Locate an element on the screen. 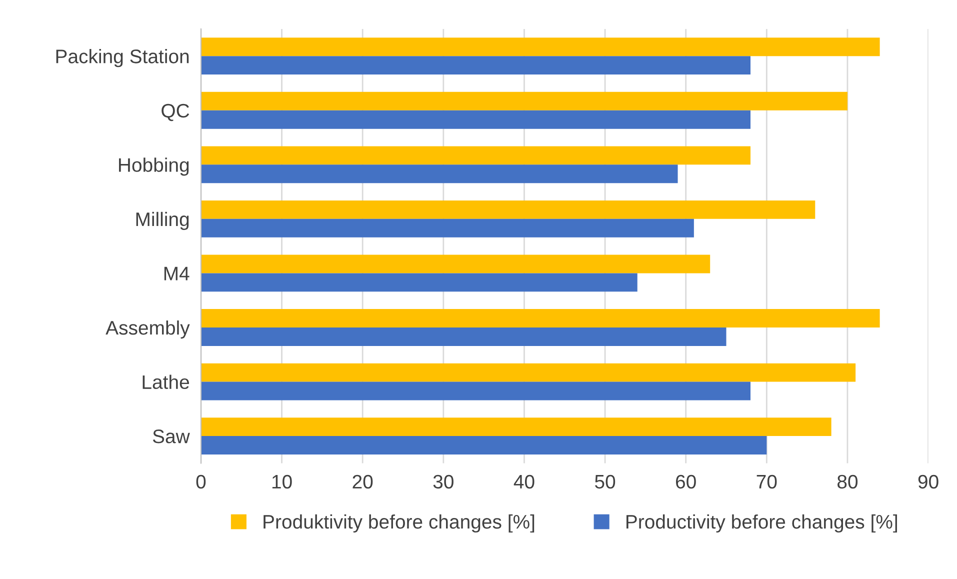 Image resolution: width=957 pixels, height=579 pixels. x-tick-label: 10 is located at coordinates (282, 481).